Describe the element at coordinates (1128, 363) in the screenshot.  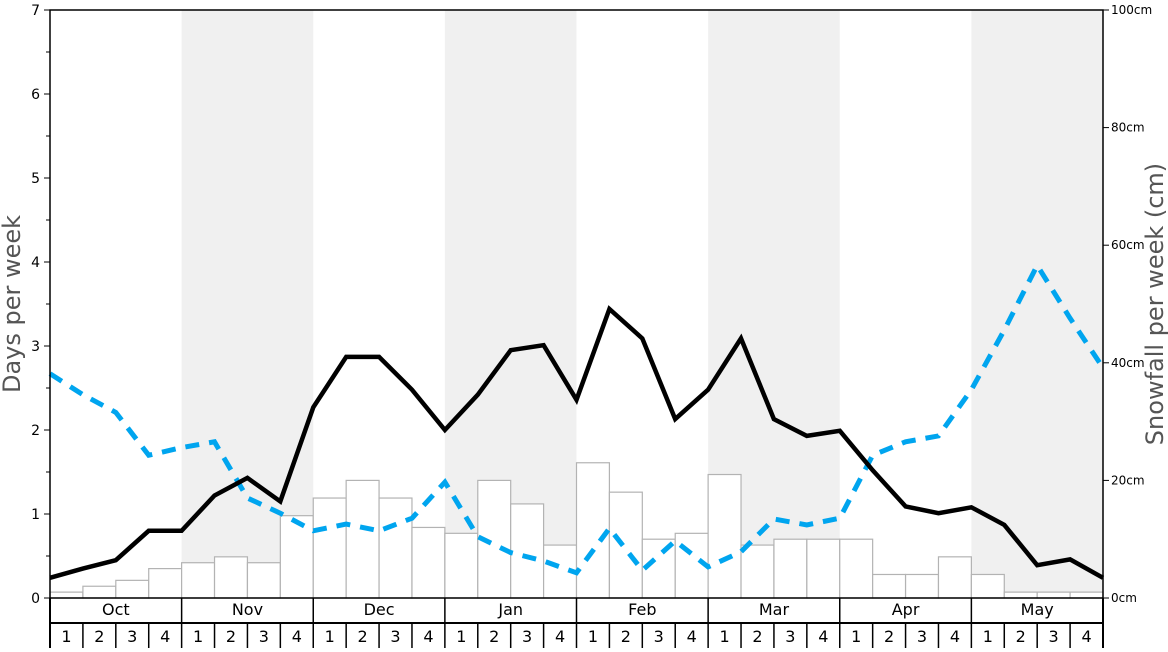
I see `right-tick-label: 40cm` at that location.